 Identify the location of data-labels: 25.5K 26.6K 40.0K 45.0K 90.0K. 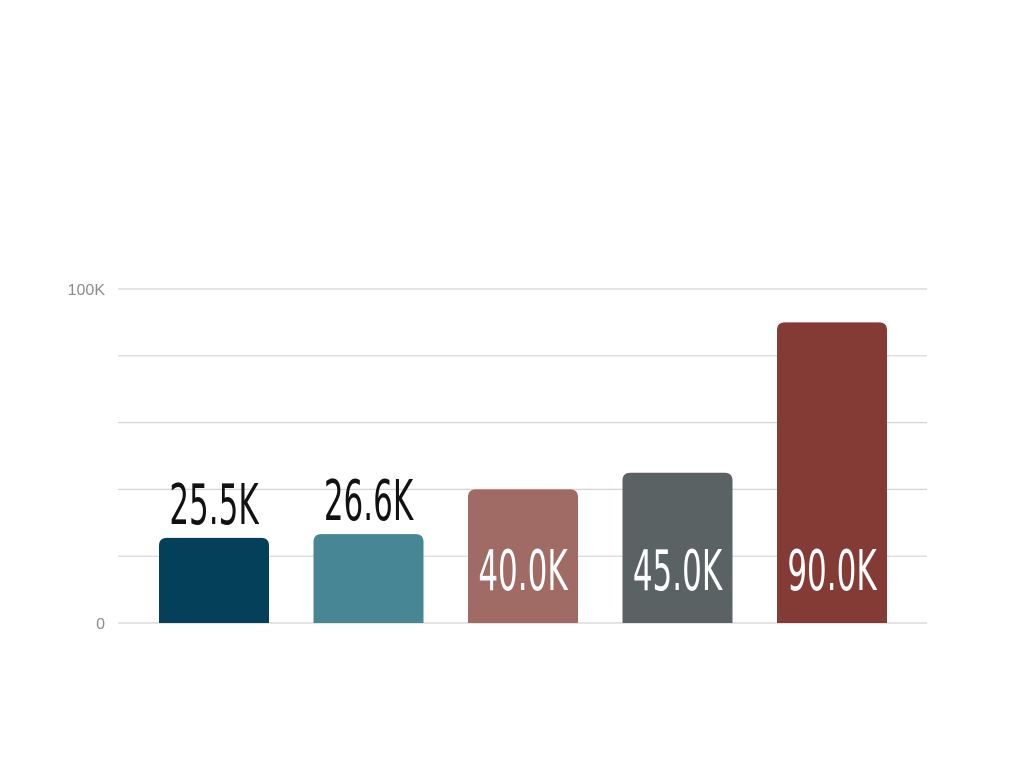
(523, 535).